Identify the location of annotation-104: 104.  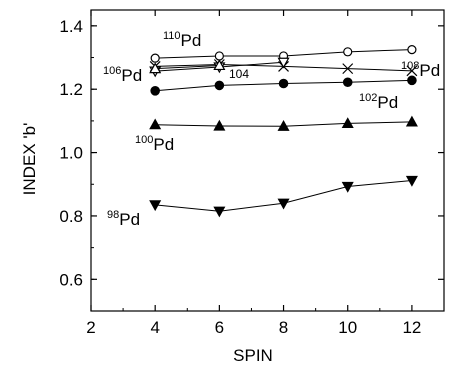
(239, 74).